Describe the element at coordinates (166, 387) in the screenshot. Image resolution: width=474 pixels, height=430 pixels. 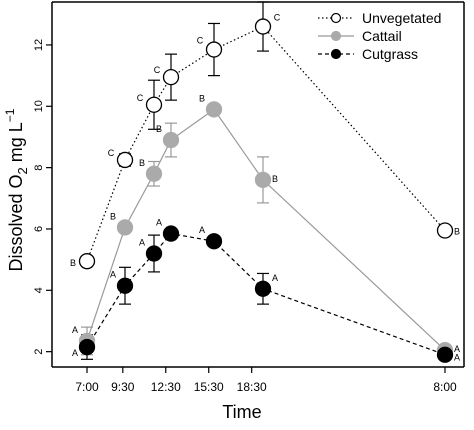
I see `x-tick-label: 12:30` at that location.